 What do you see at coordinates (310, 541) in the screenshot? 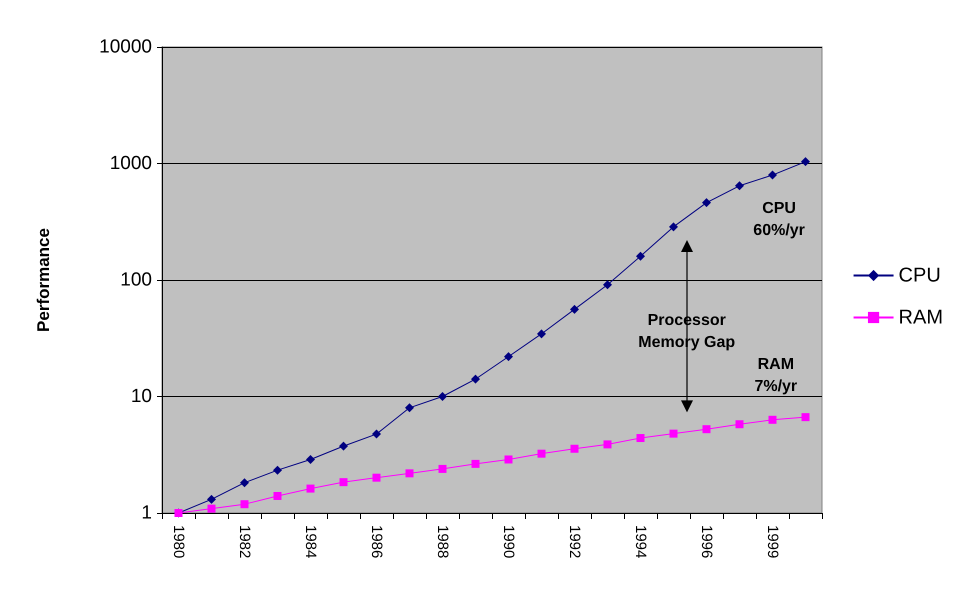
I see `x-tick-label: 1984` at bounding box center [310, 541].